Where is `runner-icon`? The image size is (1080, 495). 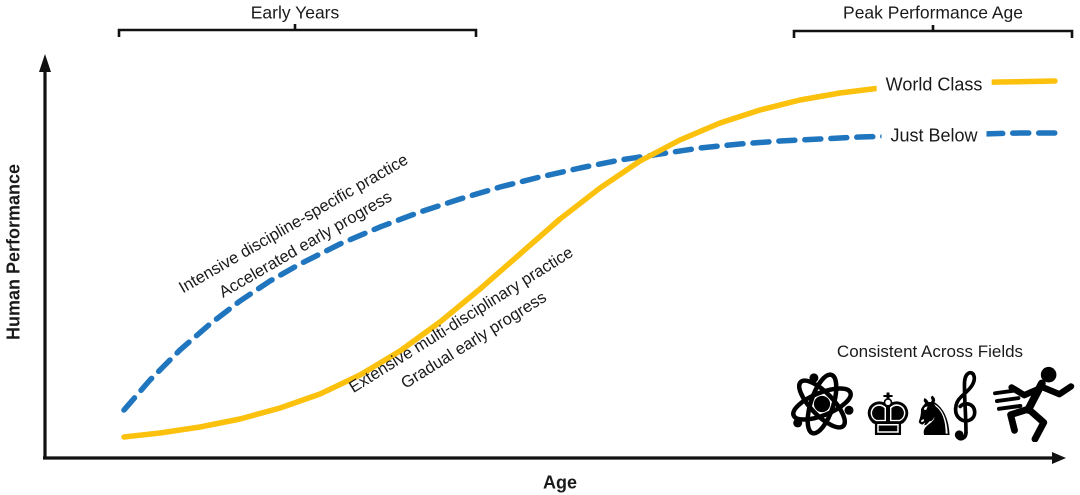
runner-icon is located at coordinates (1034, 404).